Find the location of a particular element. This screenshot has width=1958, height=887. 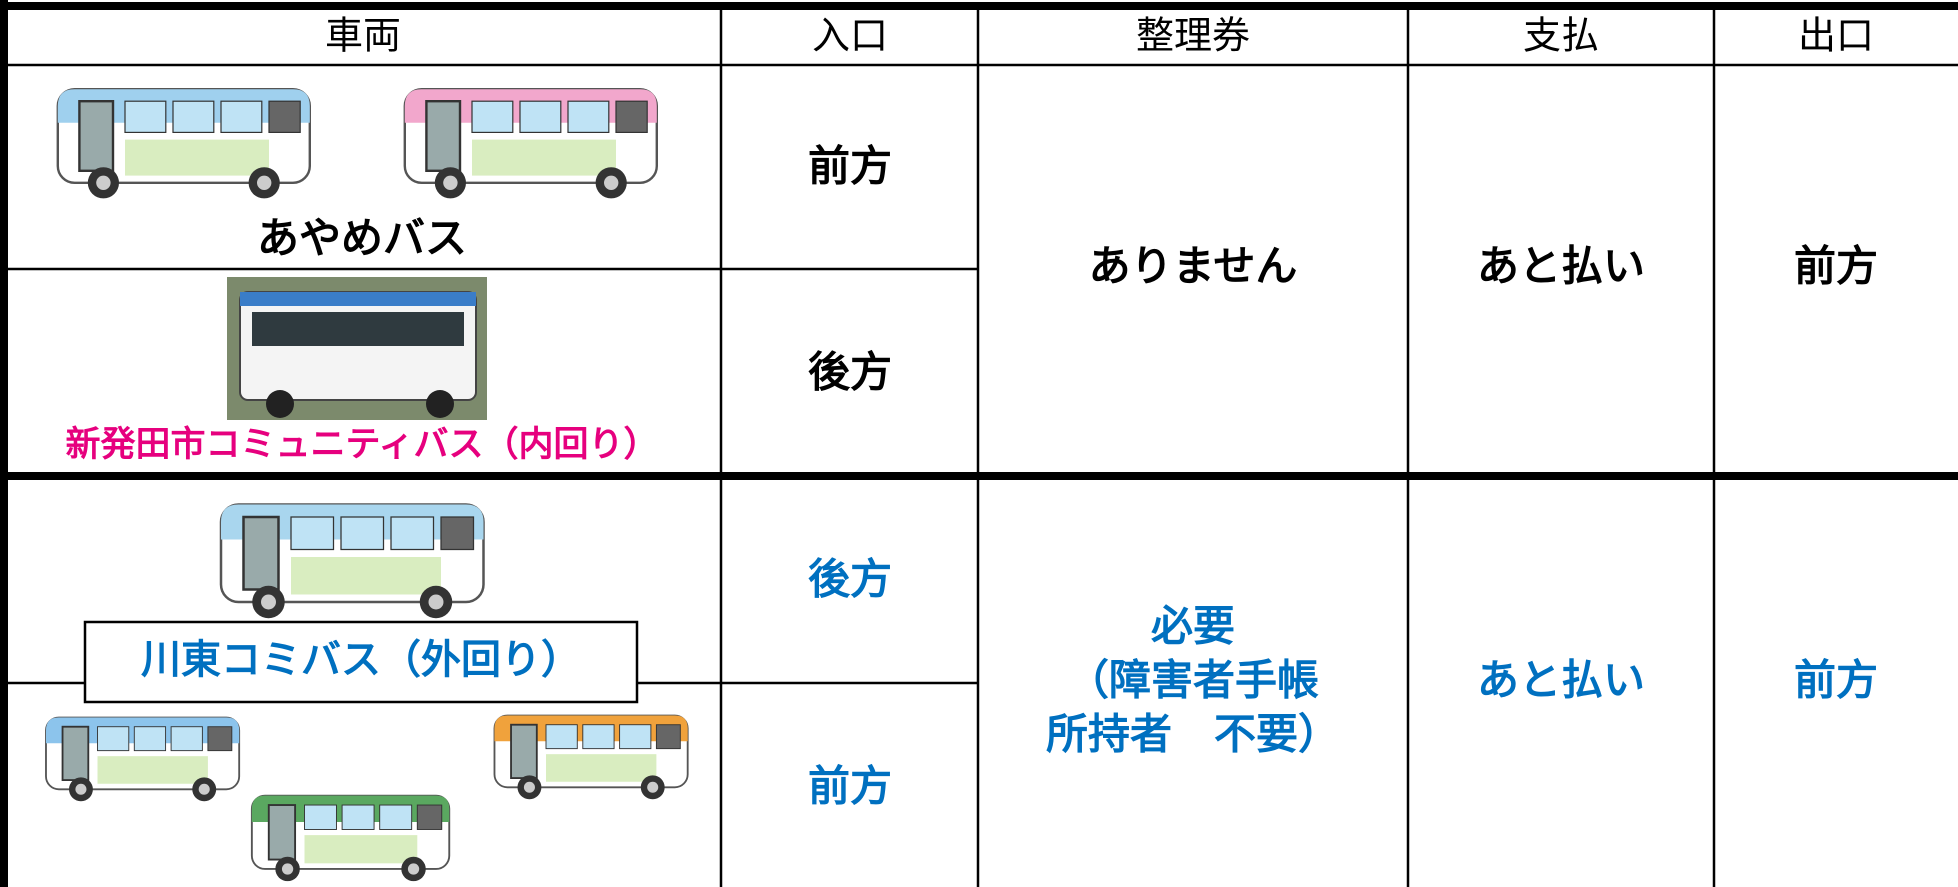

header-cell: 車両 is located at coordinates (363, 36).